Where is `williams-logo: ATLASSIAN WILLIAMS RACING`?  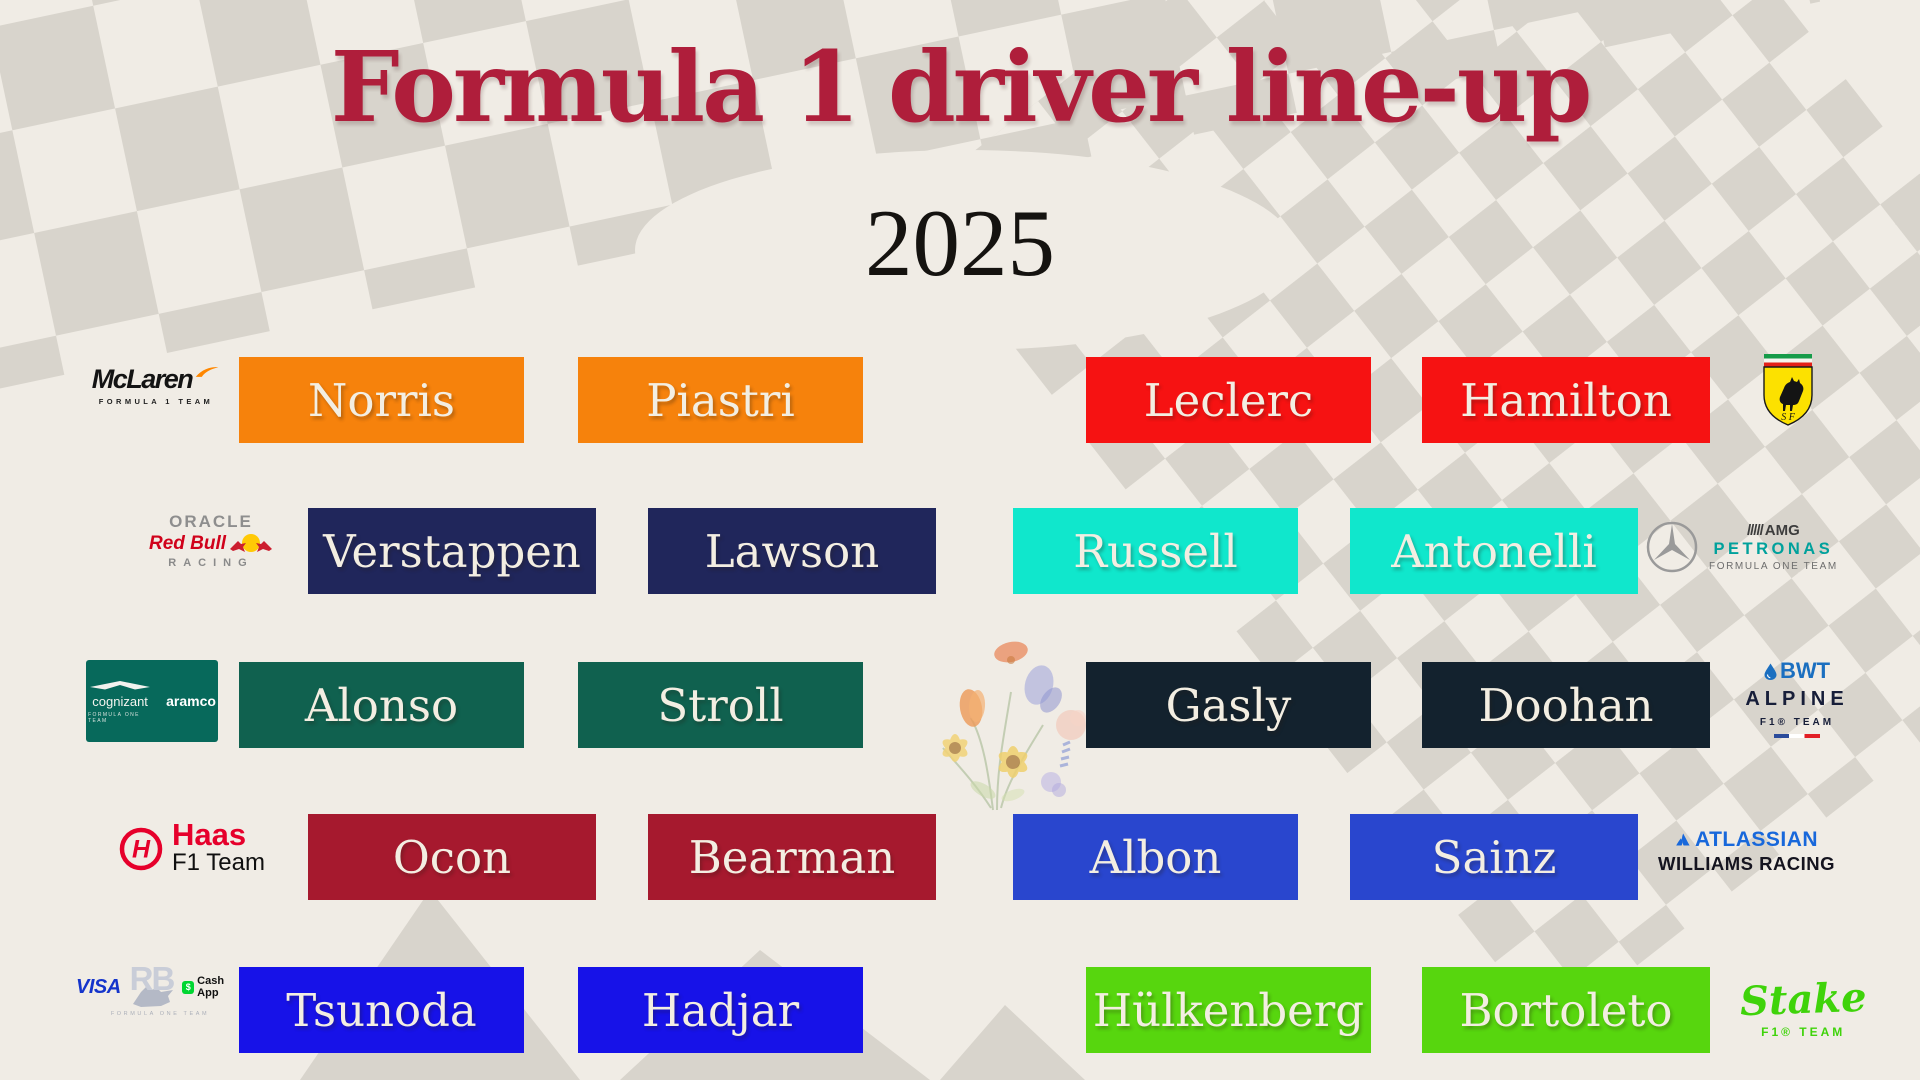 williams-logo: ATLASSIAN WILLIAMS RACING is located at coordinates (1746, 851).